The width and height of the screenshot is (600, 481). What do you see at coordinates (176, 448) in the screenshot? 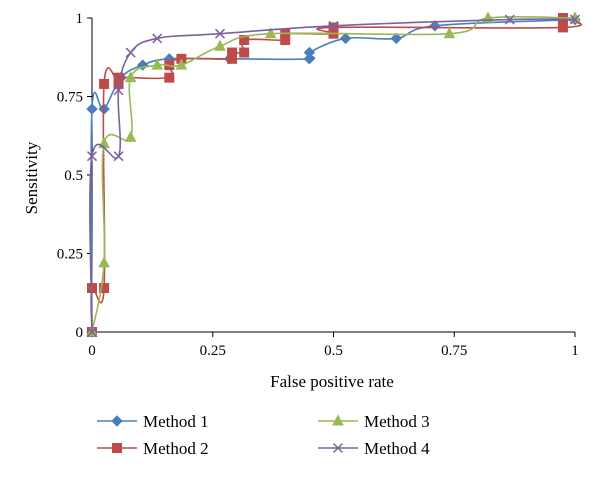
I see `legend-label: Method 2` at bounding box center [176, 448].